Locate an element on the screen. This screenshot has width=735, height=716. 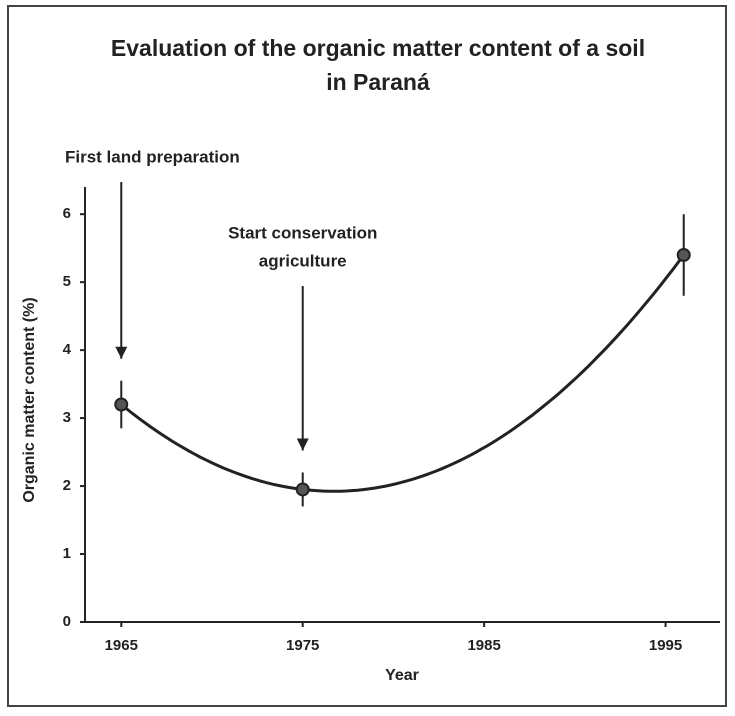
y-tick-label: 5 is located at coordinates (67, 281).